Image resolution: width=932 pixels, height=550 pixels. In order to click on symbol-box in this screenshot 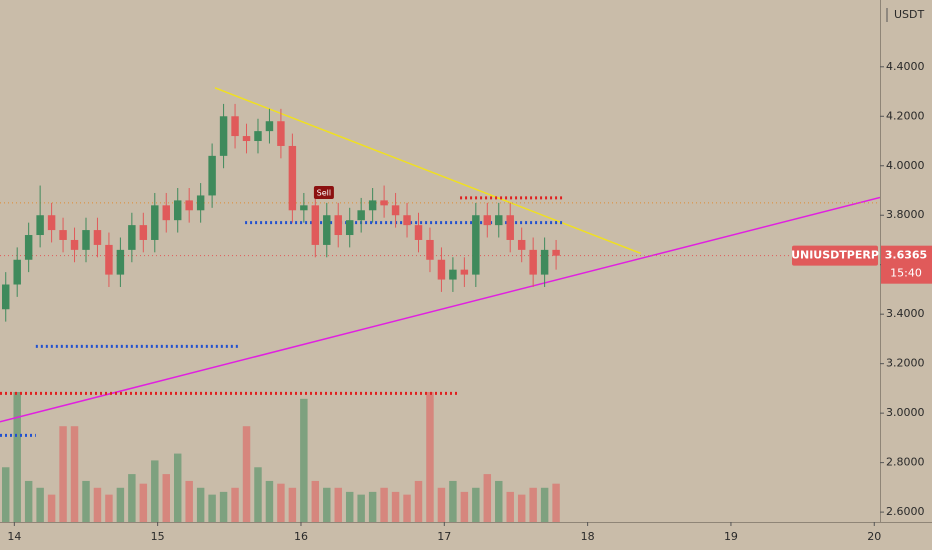, I will do `click(835, 255)`.